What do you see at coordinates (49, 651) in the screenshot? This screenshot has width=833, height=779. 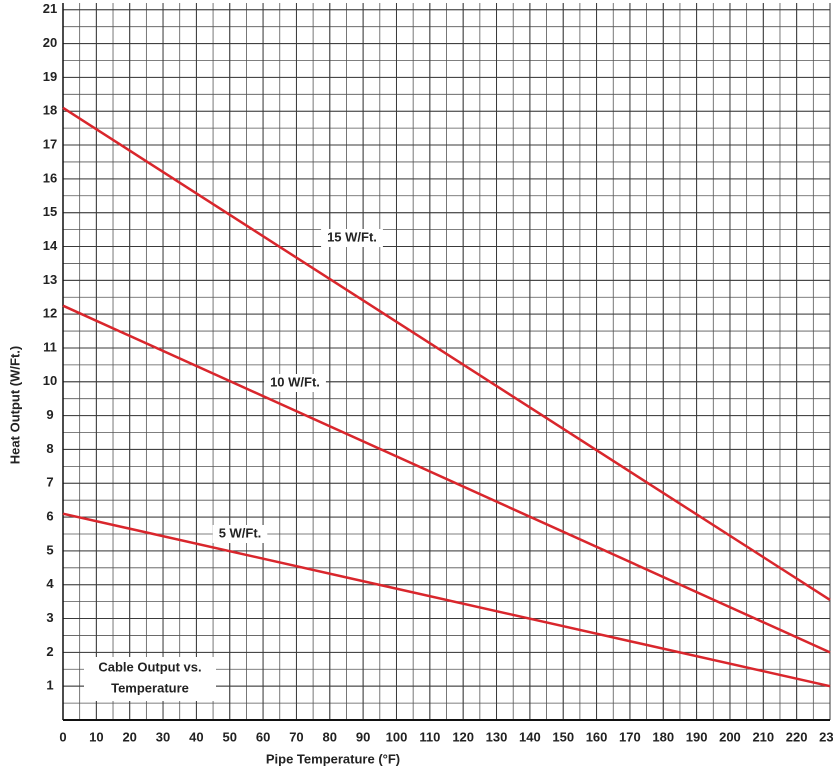 I see `y-tick-label: 2` at bounding box center [49, 651].